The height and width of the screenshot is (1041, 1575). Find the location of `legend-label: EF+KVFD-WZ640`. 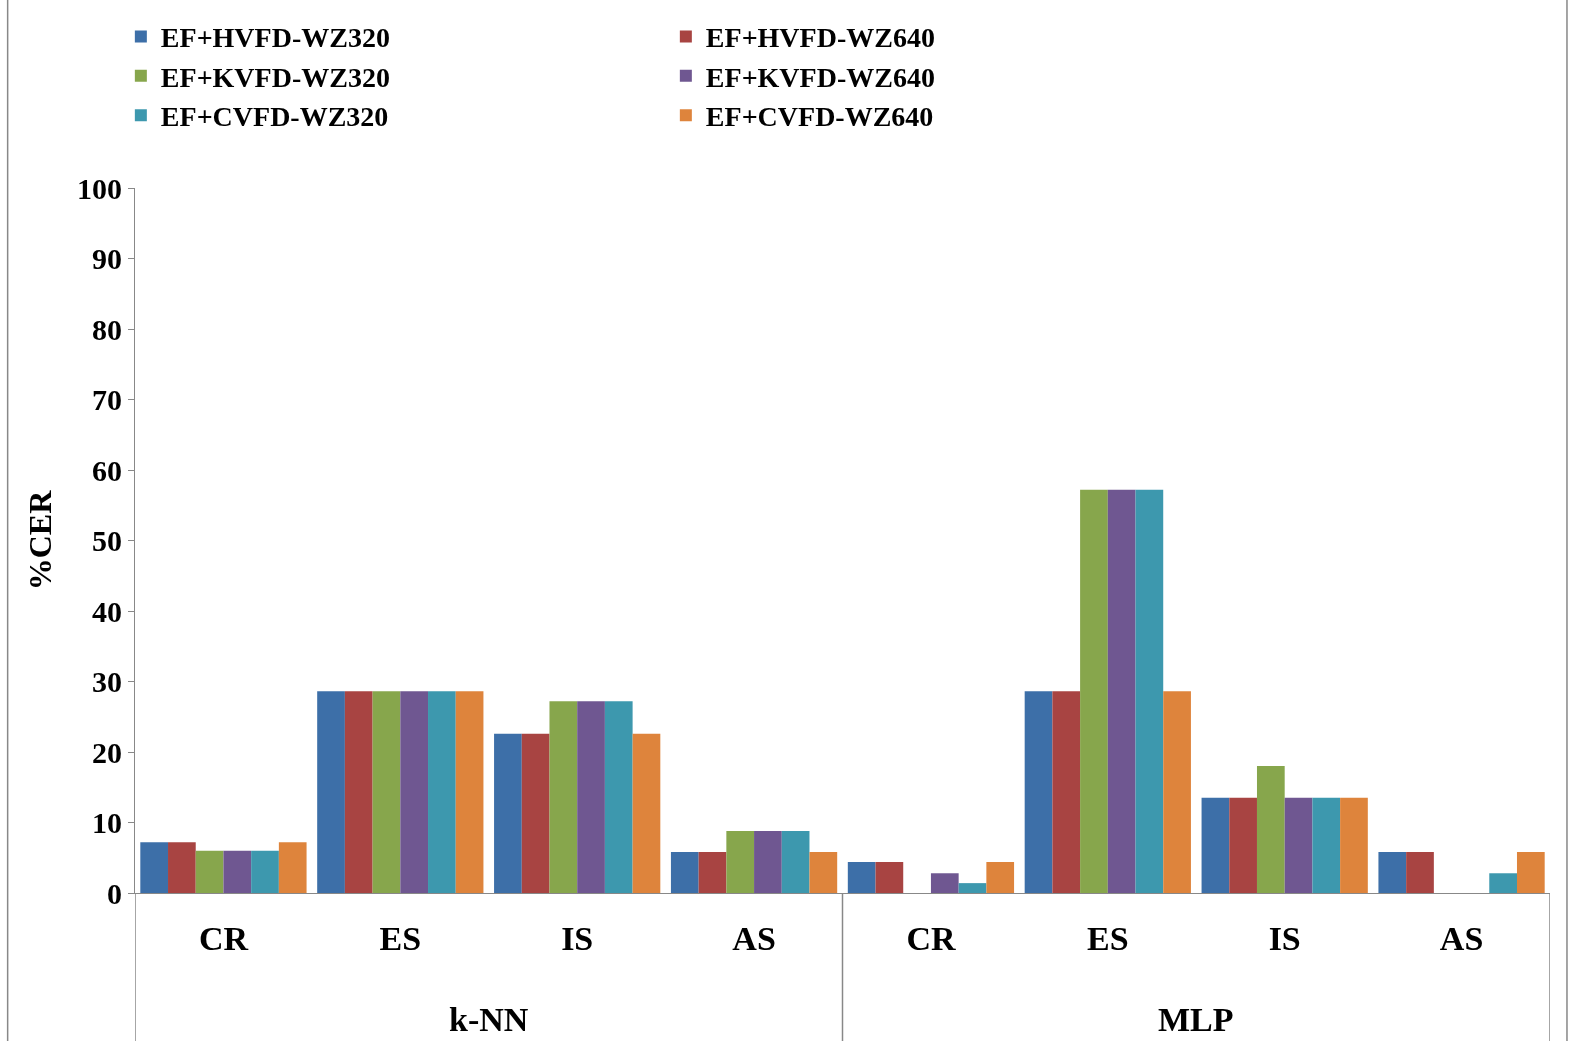

legend-label: EF+KVFD-WZ640 is located at coordinates (820, 77).